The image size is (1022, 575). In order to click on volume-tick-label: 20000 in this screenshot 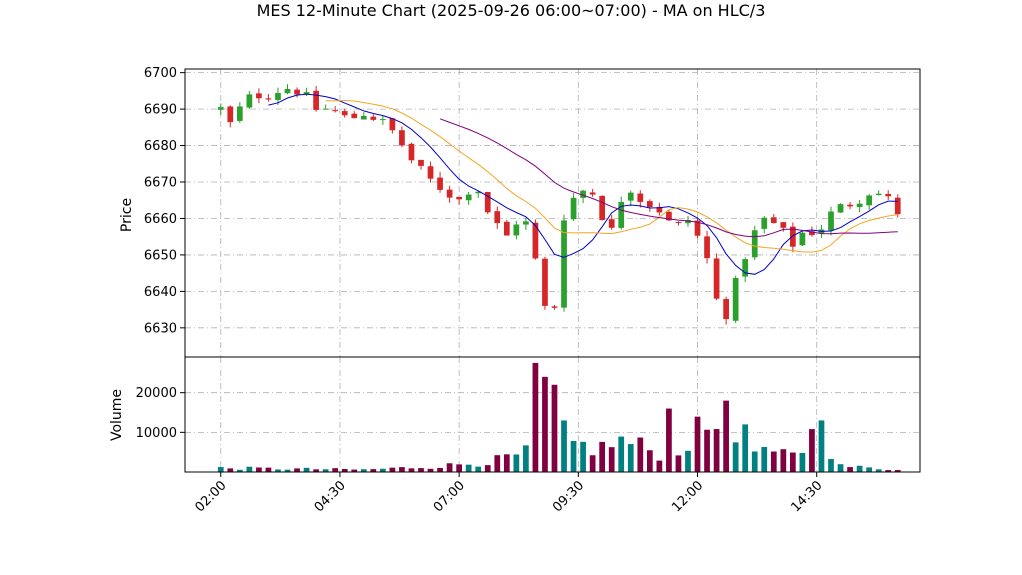, I will do `click(156, 393)`.